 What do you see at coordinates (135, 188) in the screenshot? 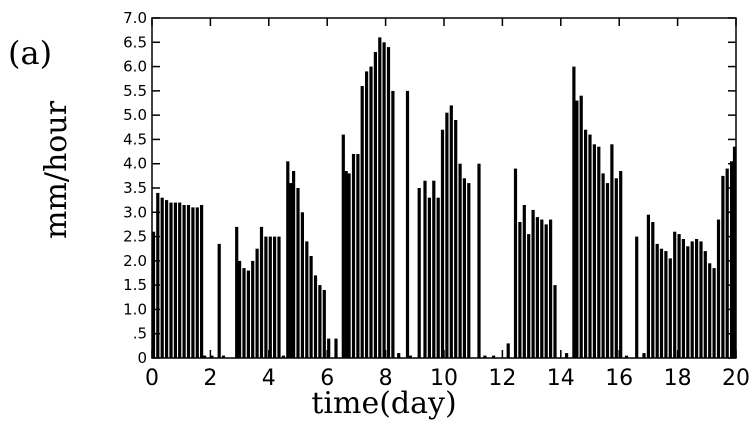
I see `y-tick-label: 3.5` at bounding box center [135, 188].